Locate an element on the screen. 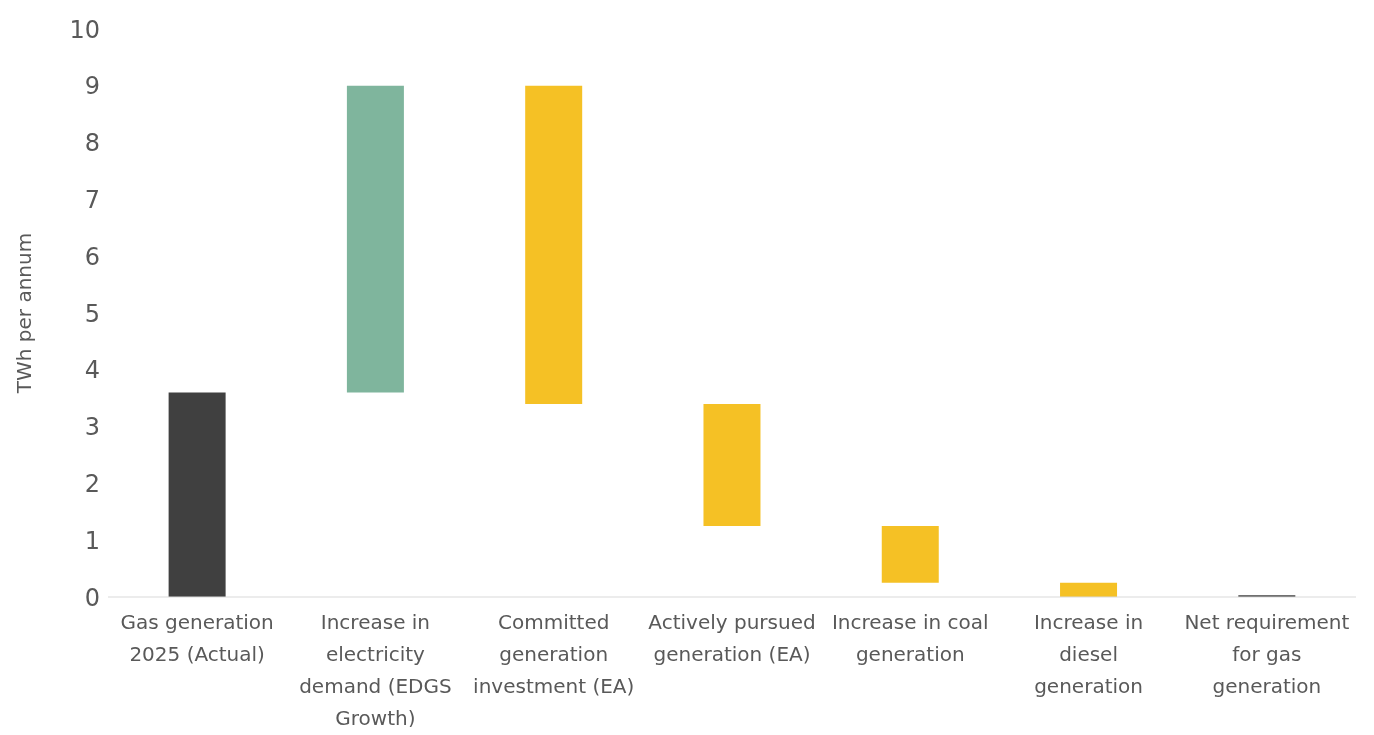 This screenshot has width=1374, height=735. y-tick-label: 7 is located at coordinates (92, 199).